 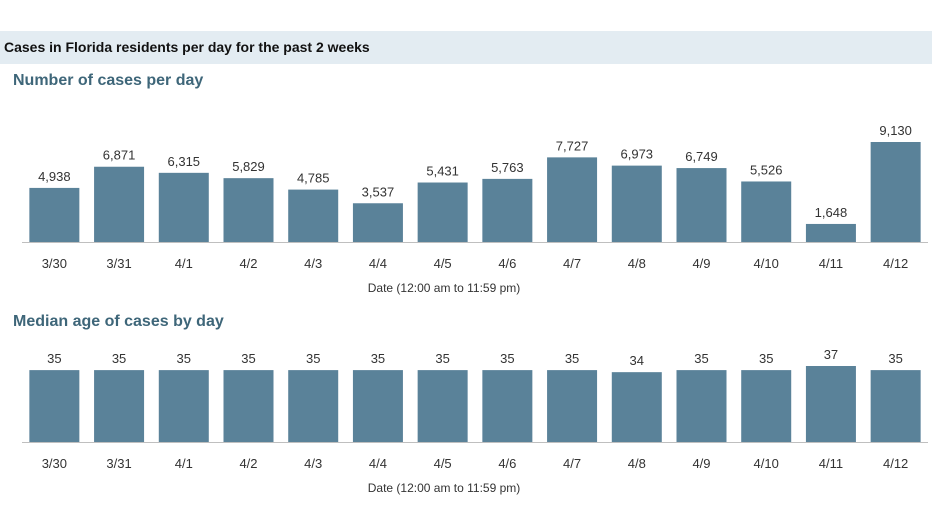 I want to click on cases-x-axis-label: Date (12:00 am to 11:59 pm), so click(x=444, y=288).